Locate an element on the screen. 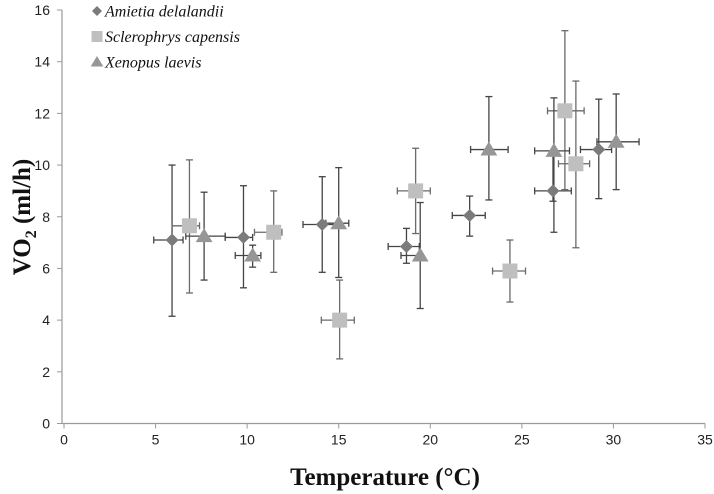  y-tick-label: 0 is located at coordinates (46, 424).